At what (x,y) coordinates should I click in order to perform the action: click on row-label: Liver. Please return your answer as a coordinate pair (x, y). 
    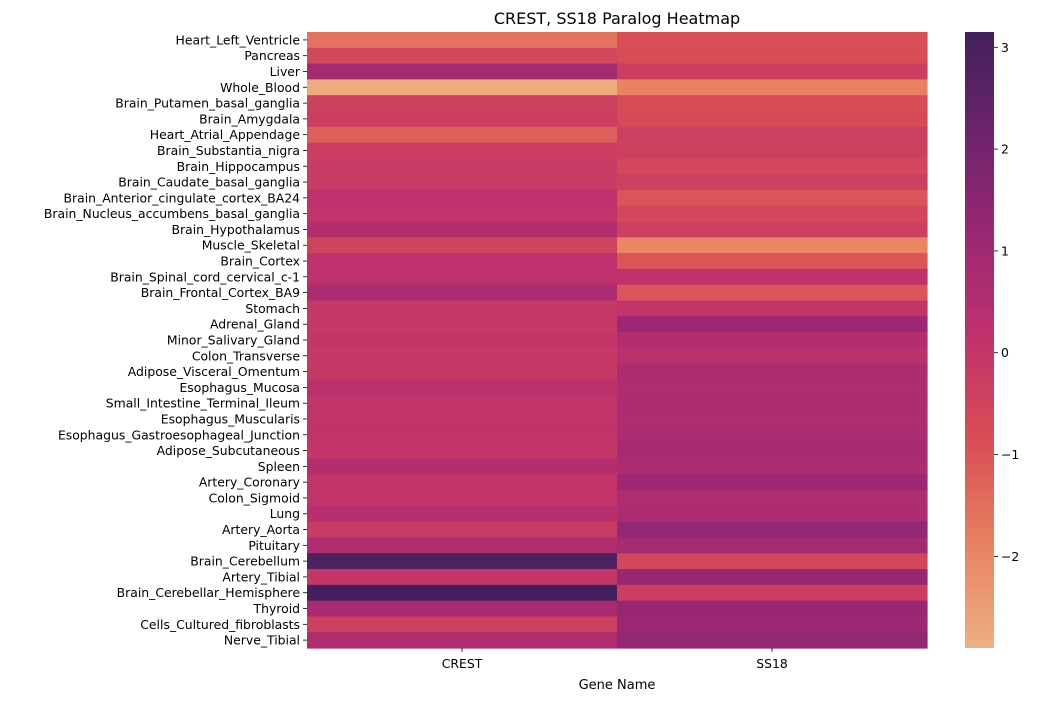
    Looking at the image, I should click on (285, 71).